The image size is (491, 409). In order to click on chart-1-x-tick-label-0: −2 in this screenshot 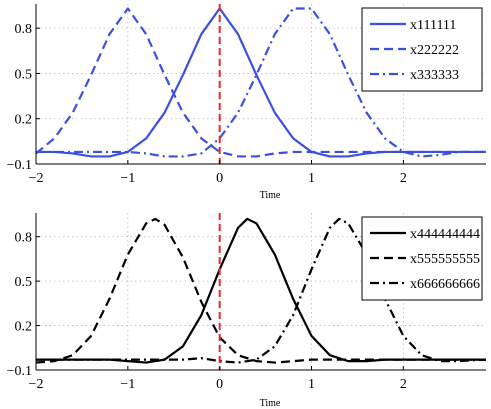, I will do `click(36, 178)`.